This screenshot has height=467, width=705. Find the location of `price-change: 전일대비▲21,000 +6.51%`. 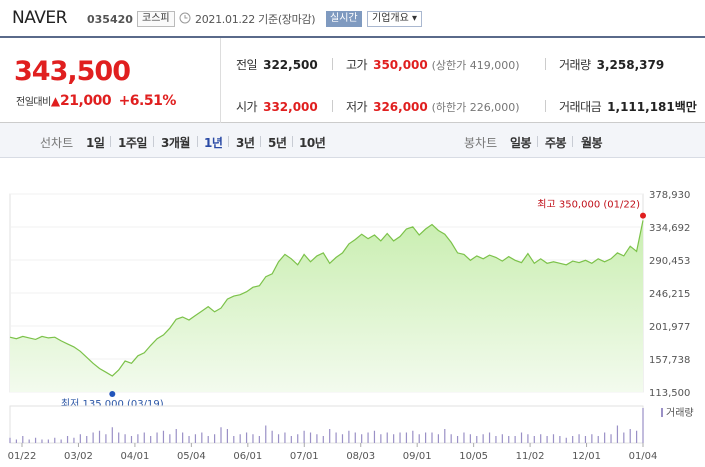

price-change: 전일대비▲21,000 +6.51% is located at coordinates (96, 101).